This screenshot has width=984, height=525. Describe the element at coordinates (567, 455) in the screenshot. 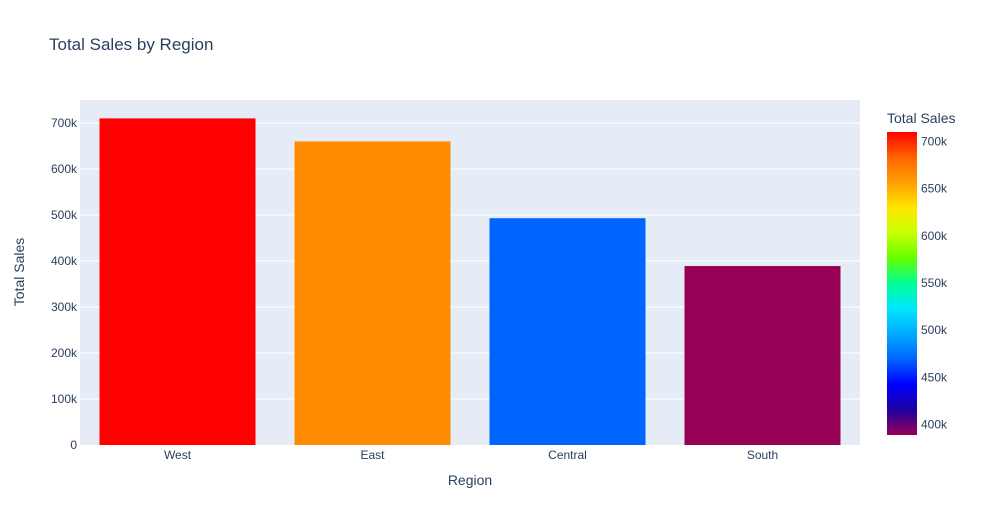

I see `x-tick-label: Central` at that location.